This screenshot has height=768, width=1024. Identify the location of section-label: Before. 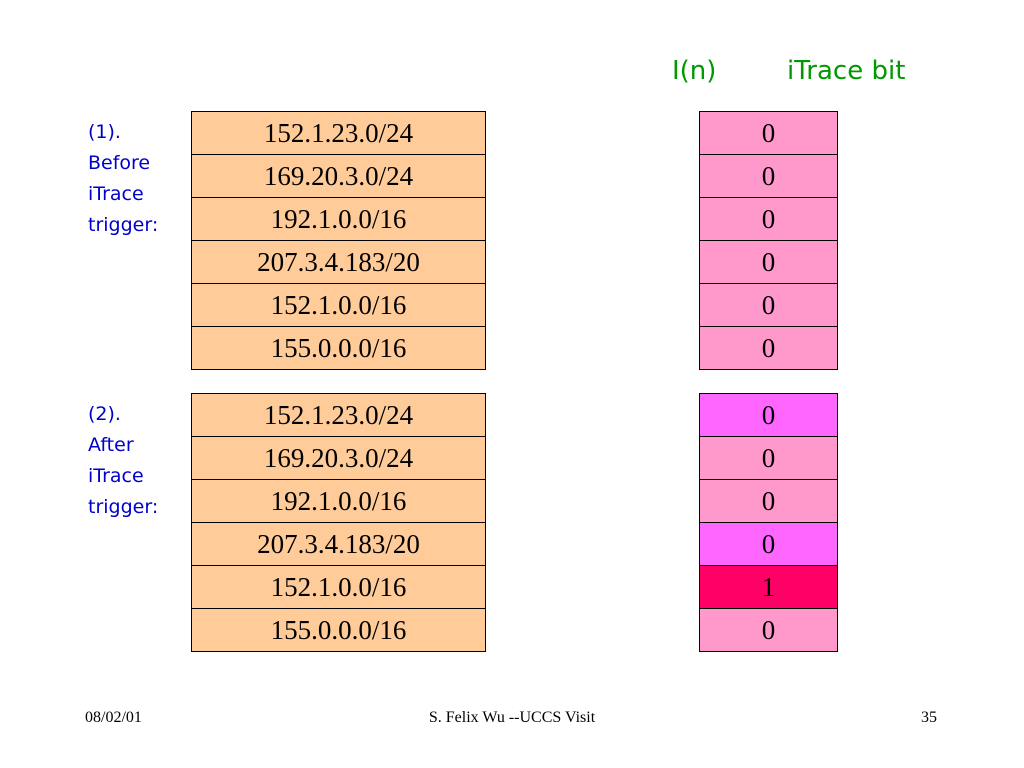
(119, 163).